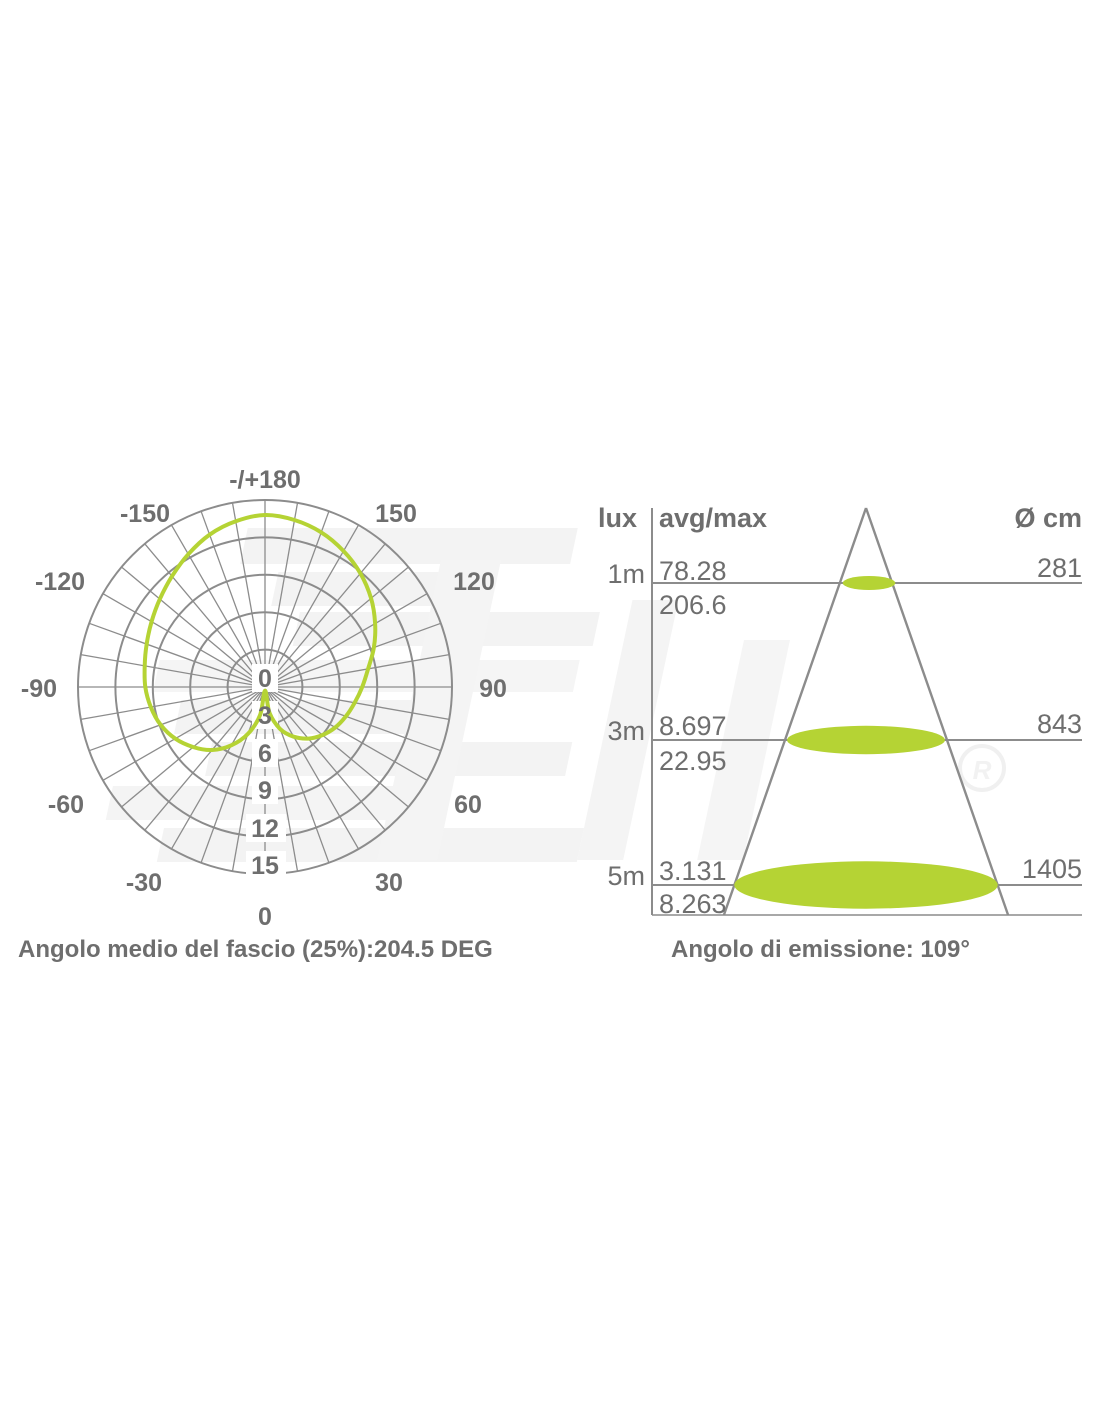 This screenshot has width=1100, height=1422. What do you see at coordinates (389, 883) in the screenshot?
I see `polar-label-30: 30` at bounding box center [389, 883].